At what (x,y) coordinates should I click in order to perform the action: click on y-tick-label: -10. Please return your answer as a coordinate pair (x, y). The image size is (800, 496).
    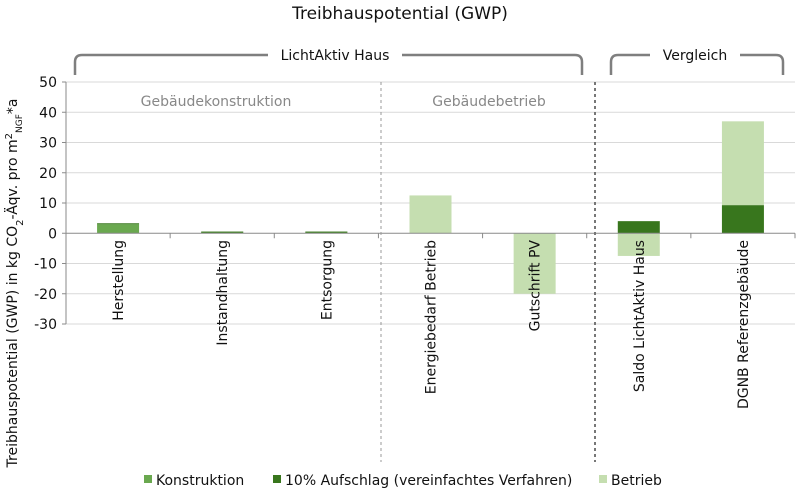
    Looking at the image, I should click on (45, 265).